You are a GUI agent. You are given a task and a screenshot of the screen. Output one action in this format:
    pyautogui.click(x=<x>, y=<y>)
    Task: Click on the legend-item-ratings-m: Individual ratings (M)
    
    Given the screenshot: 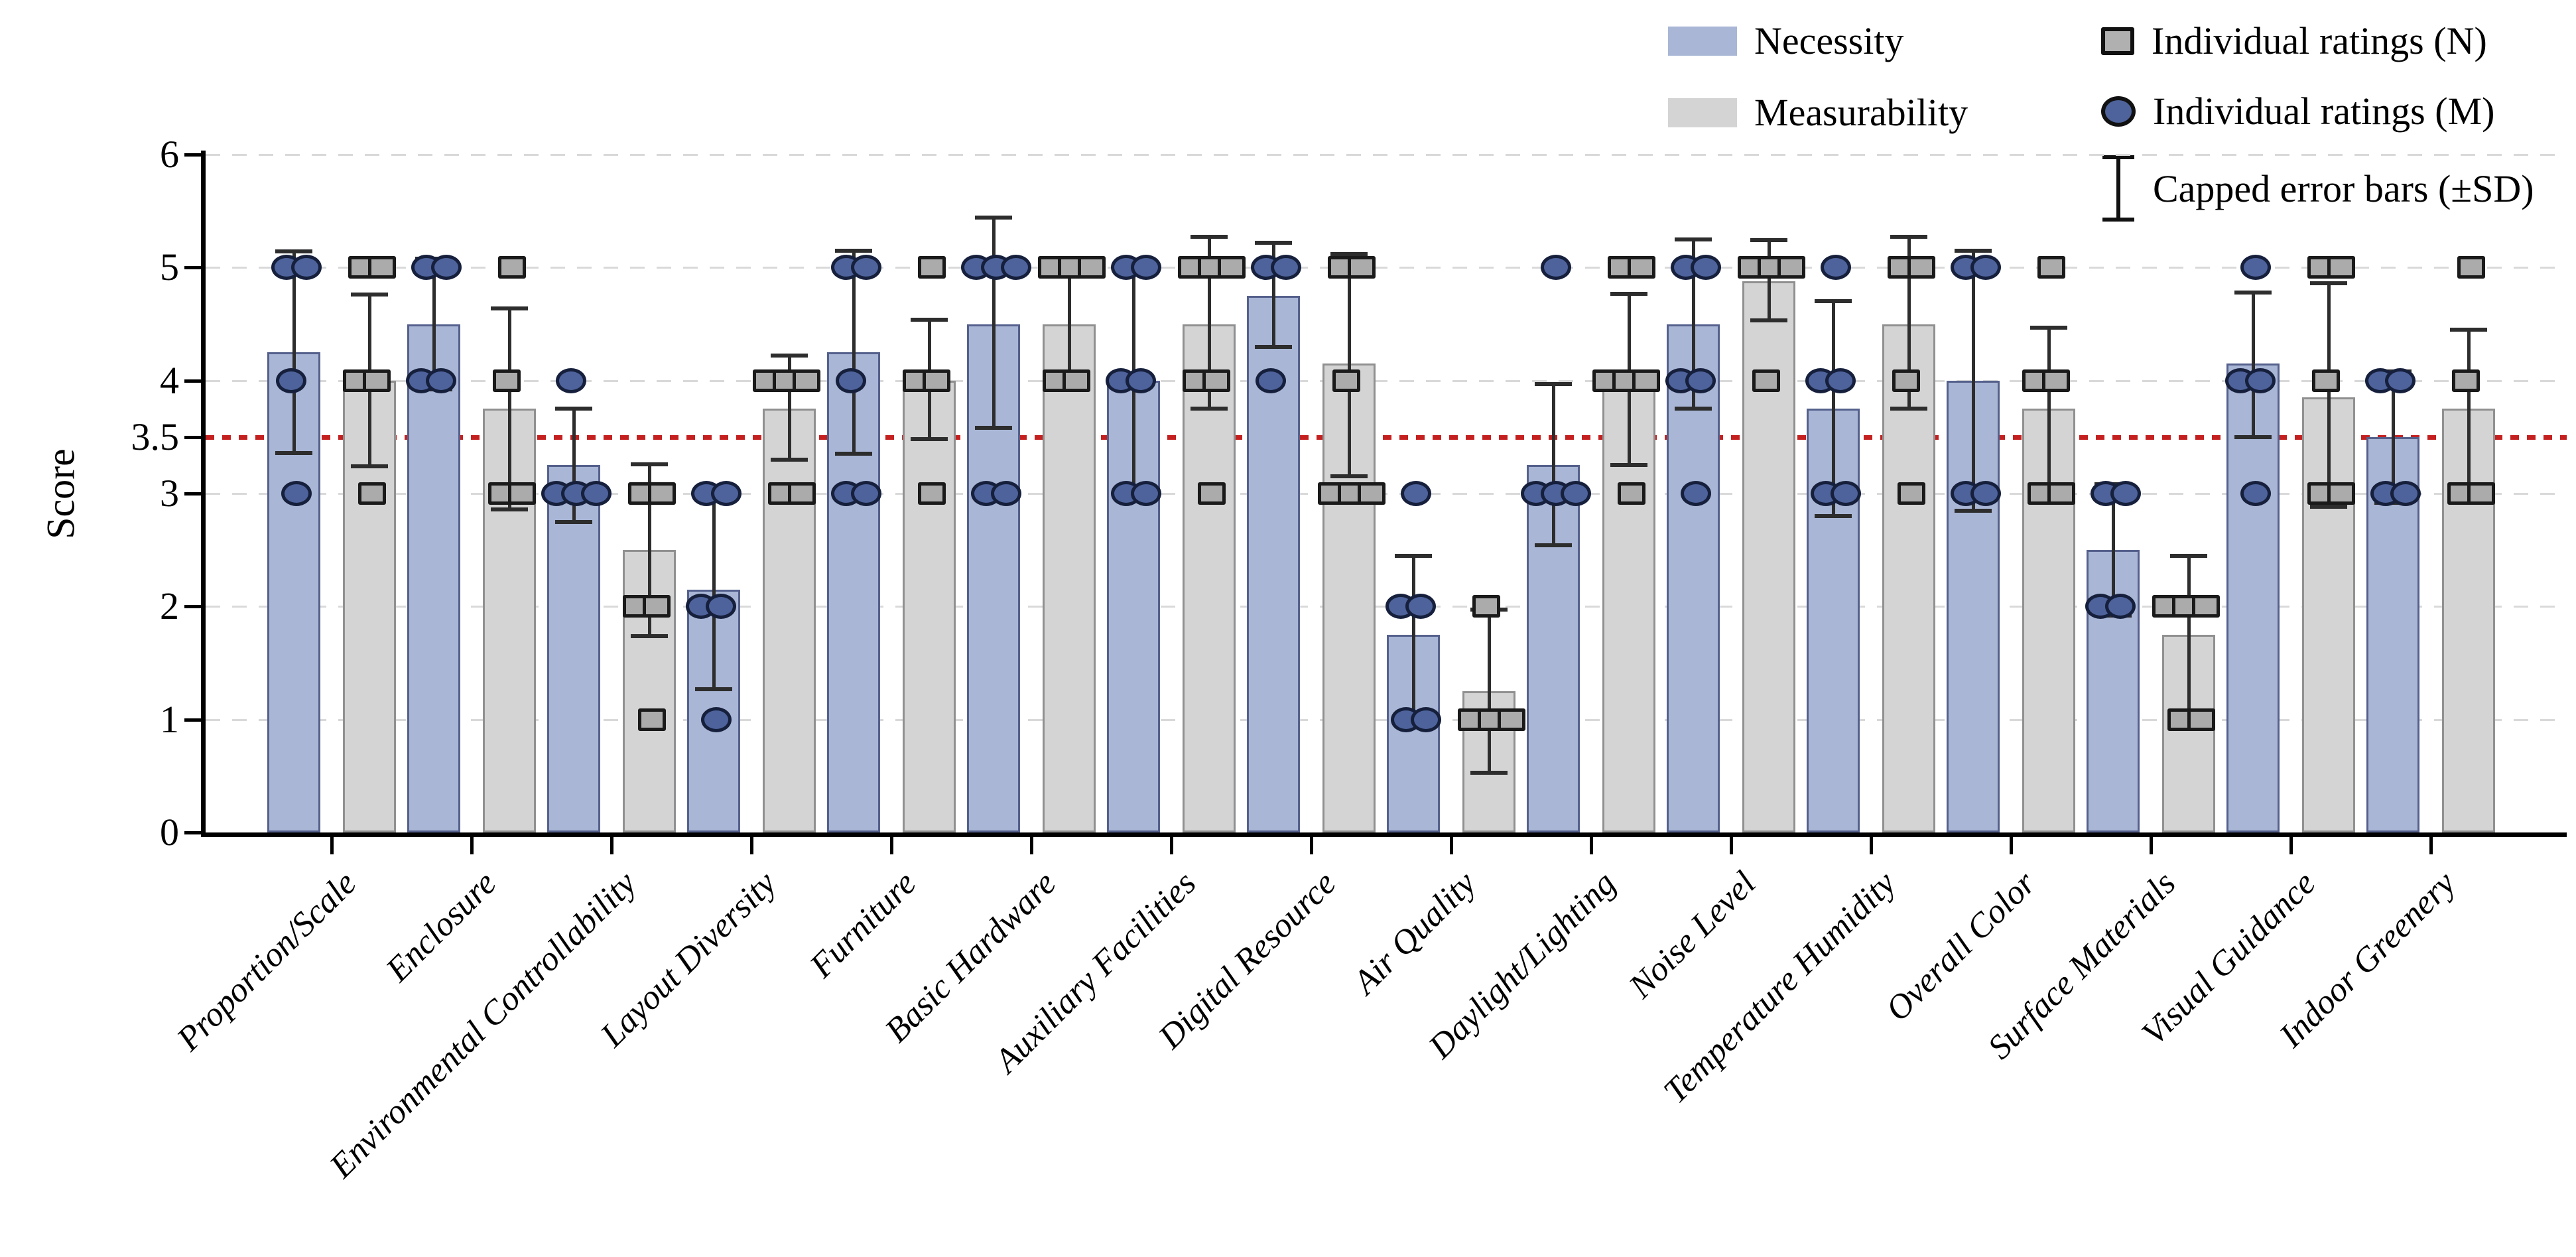 What is the action you would take?
    pyautogui.click(x=2298, y=111)
    